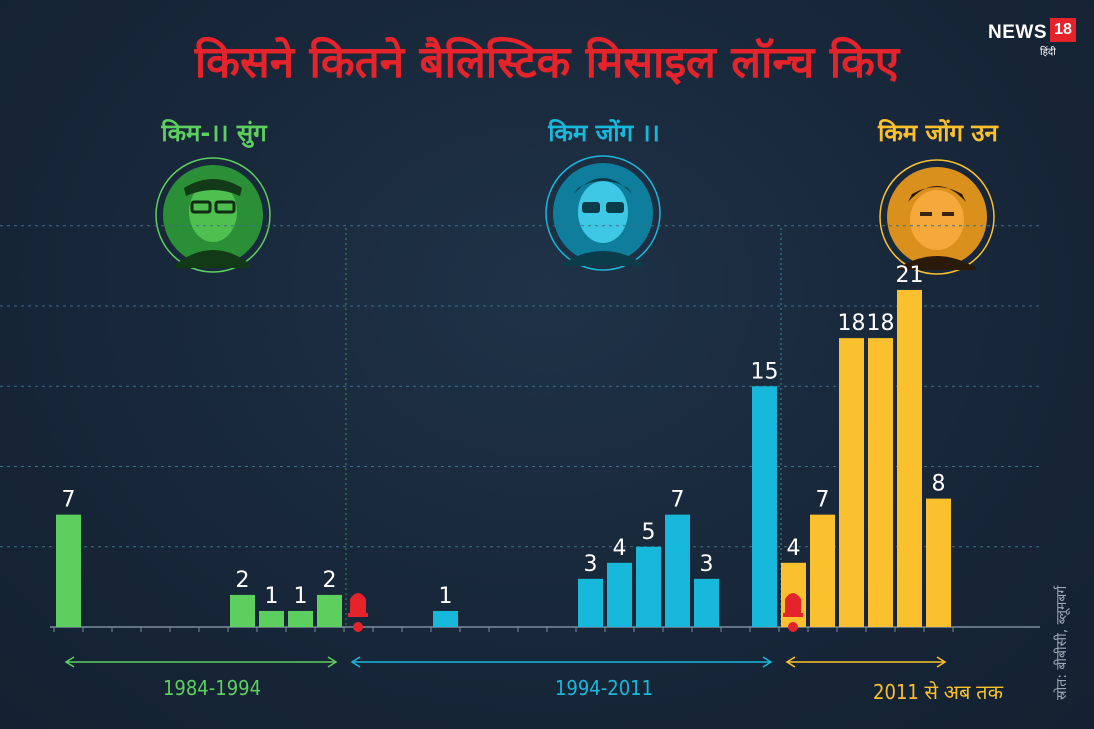 The height and width of the screenshot is (729, 1094). I want to click on source-note: स्रोत: बीबीसी, ब्लूमबर्ग, so click(1062, 642).